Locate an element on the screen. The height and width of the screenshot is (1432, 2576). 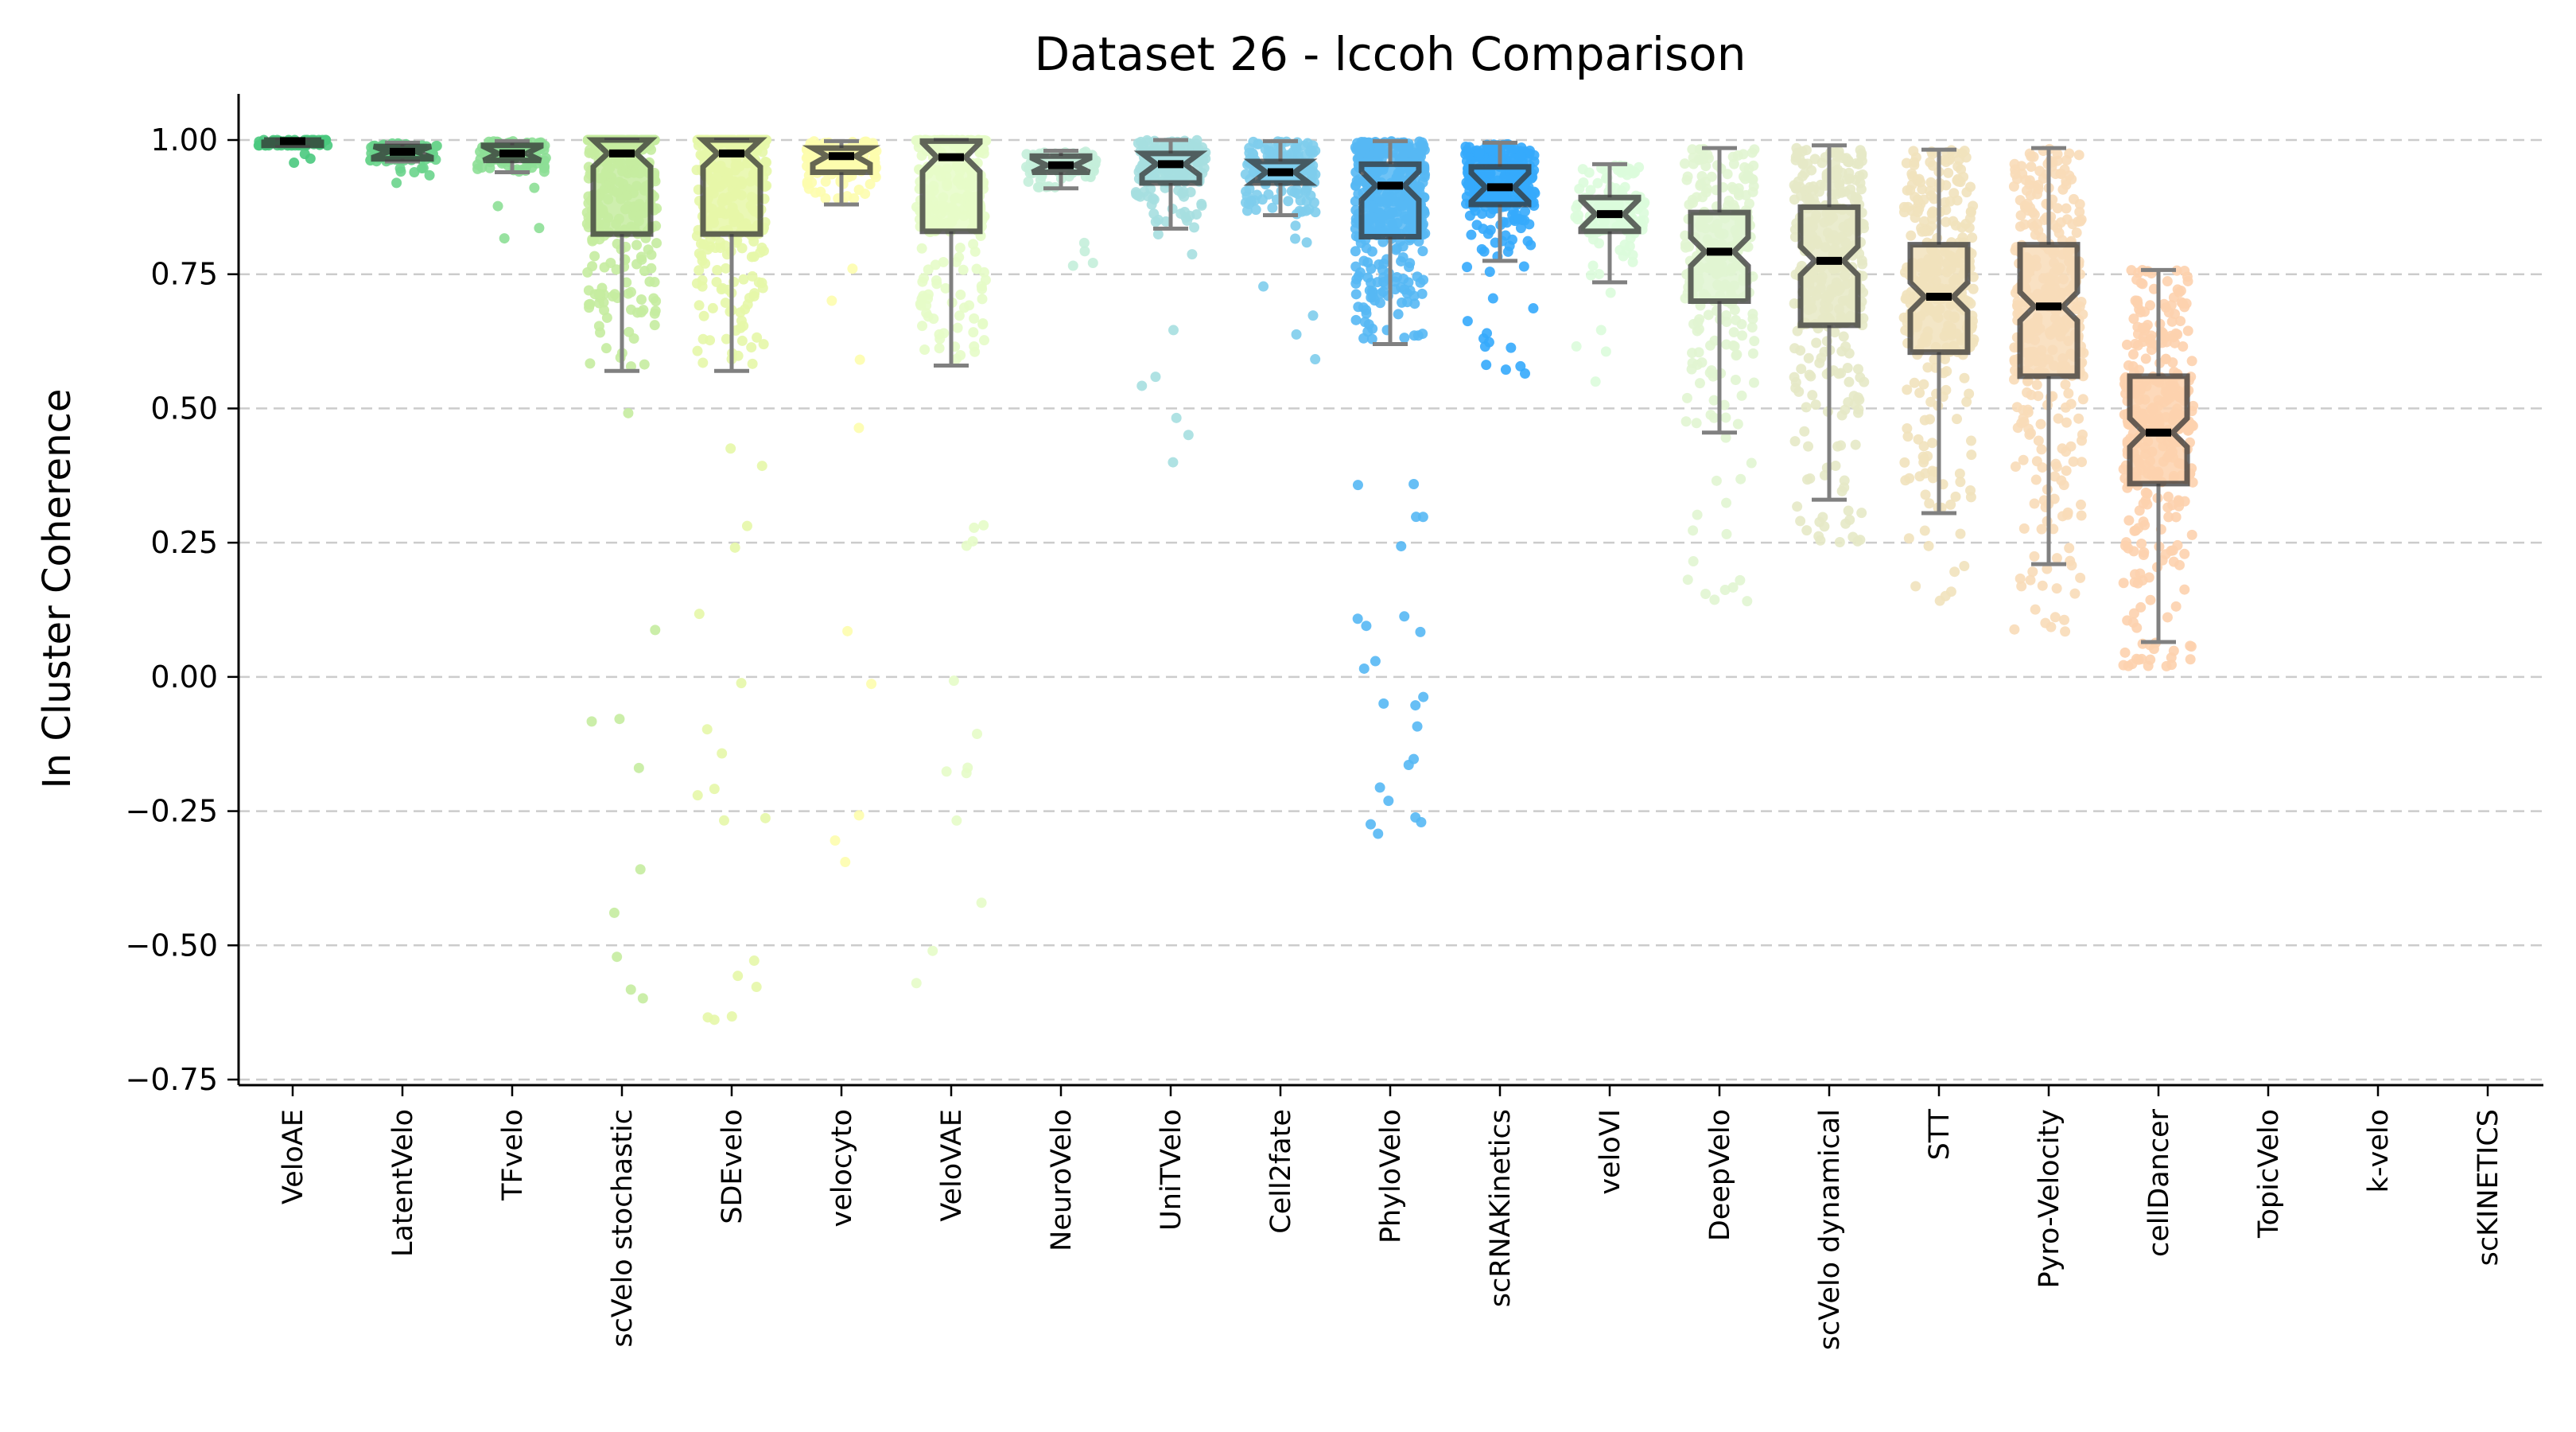
x-tick-label: TopicVelo is located at coordinates (2269, 1174).